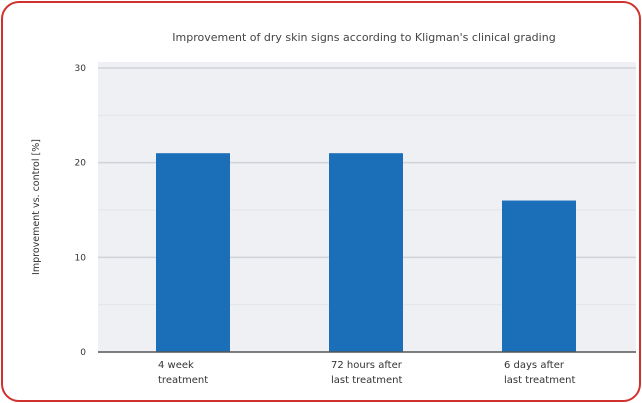 This screenshot has width=642, height=403. Describe the element at coordinates (367, 365) in the screenshot. I see `x-tick-label: 72 hours after` at that location.